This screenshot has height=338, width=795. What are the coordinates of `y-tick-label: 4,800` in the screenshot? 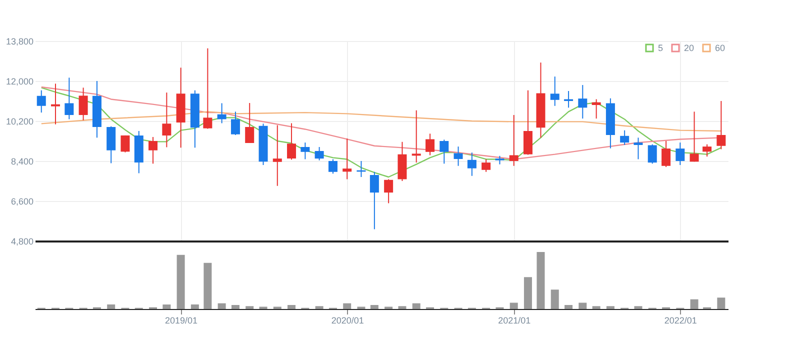 It's located at (22, 241).